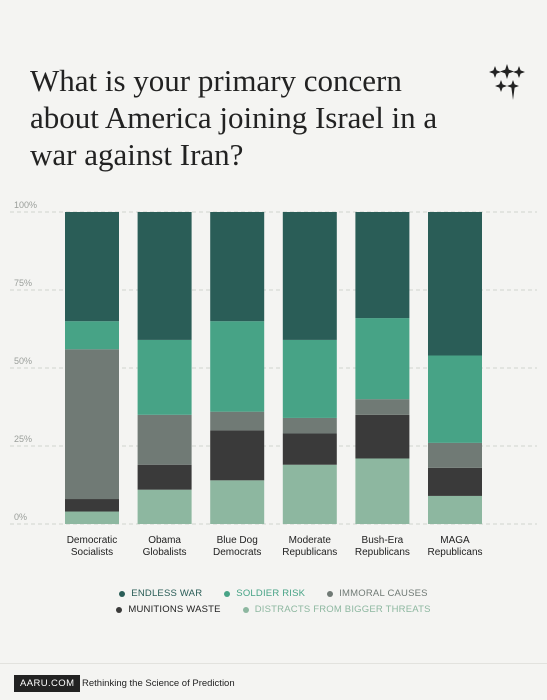 The width and height of the screenshot is (547, 700). I want to click on legend-item: DISTRACTS FROM BIGGER THREATS, so click(336, 609).